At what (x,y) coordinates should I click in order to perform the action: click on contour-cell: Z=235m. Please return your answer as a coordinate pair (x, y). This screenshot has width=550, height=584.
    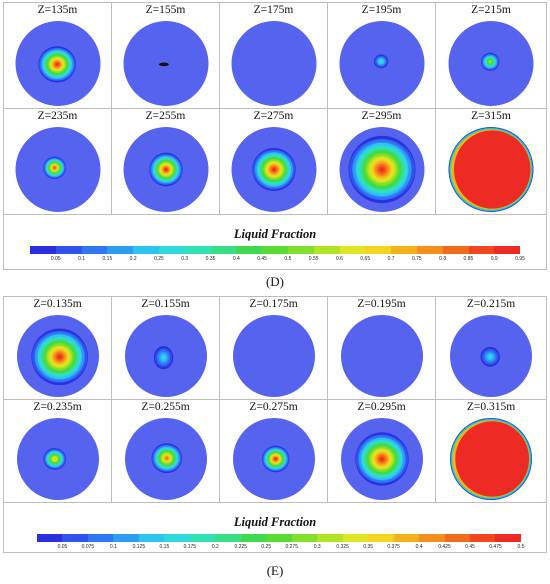
    Looking at the image, I should click on (58, 162).